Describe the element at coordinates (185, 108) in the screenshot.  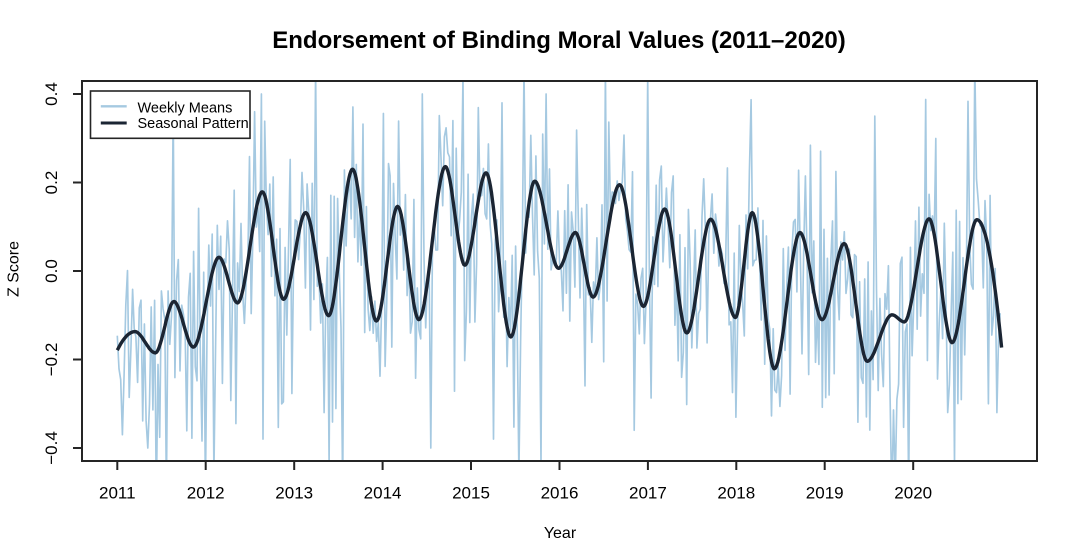
I see `svg-text: Weekly Means` at that location.